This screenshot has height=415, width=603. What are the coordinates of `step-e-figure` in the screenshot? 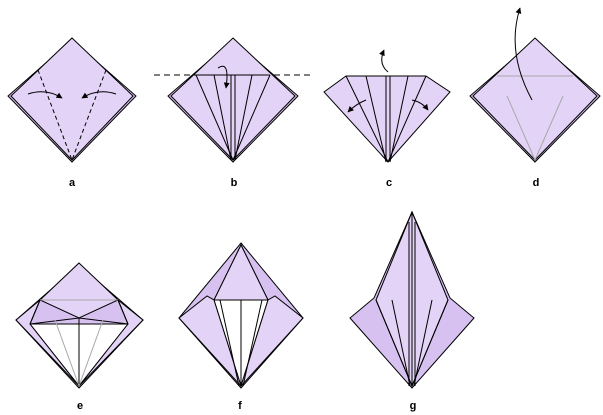 It's located at (79, 325).